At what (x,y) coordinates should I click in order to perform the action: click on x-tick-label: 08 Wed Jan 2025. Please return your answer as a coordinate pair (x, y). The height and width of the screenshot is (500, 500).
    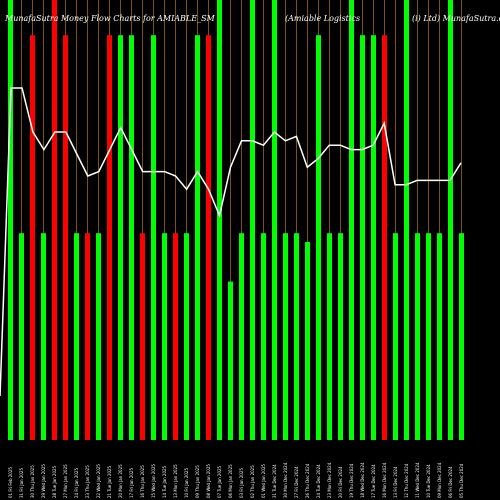
    Looking at the image, I should click on (208, 481).